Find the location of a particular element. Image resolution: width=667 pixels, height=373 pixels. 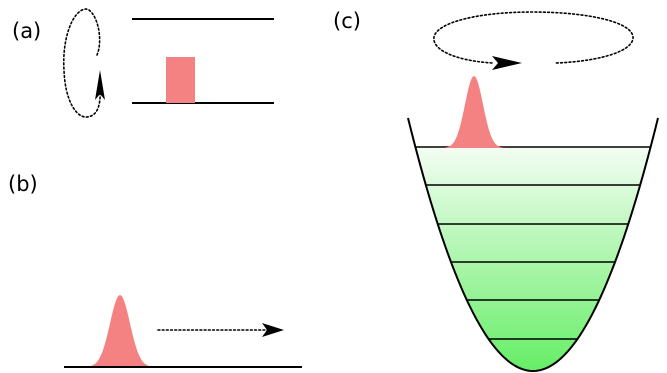

panel-a is located at coordinates (168, 63).